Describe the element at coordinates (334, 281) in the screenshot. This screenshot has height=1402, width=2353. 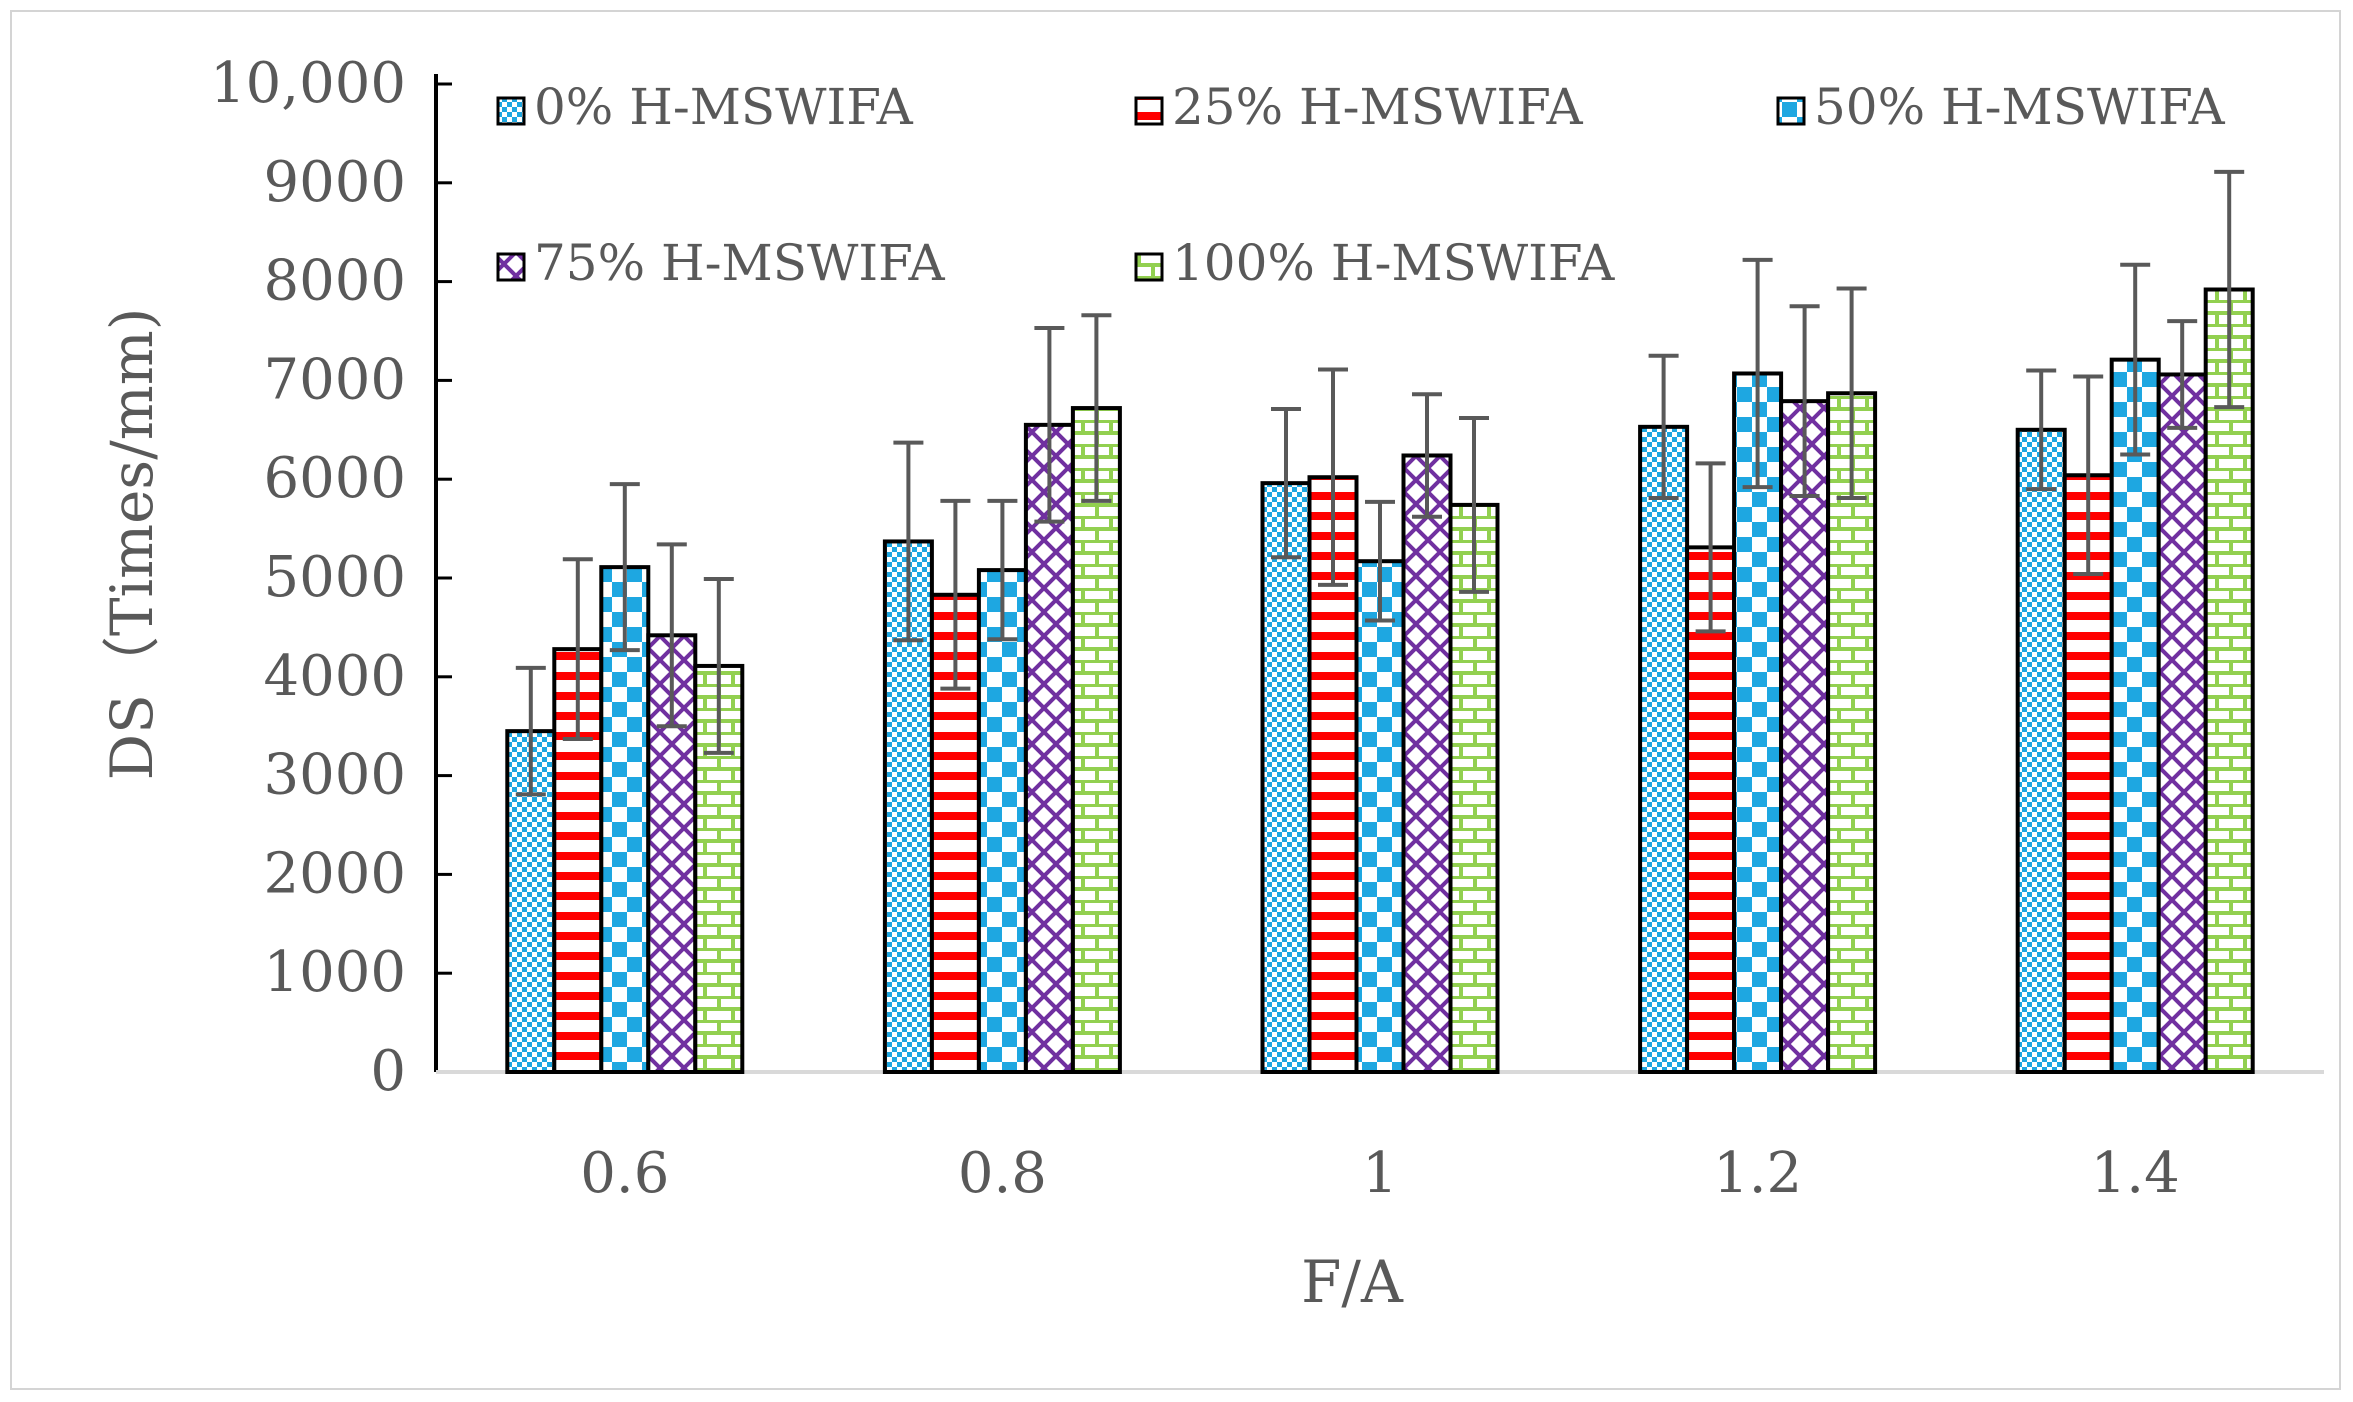
I see `y-tick-label: 8000` at that location.